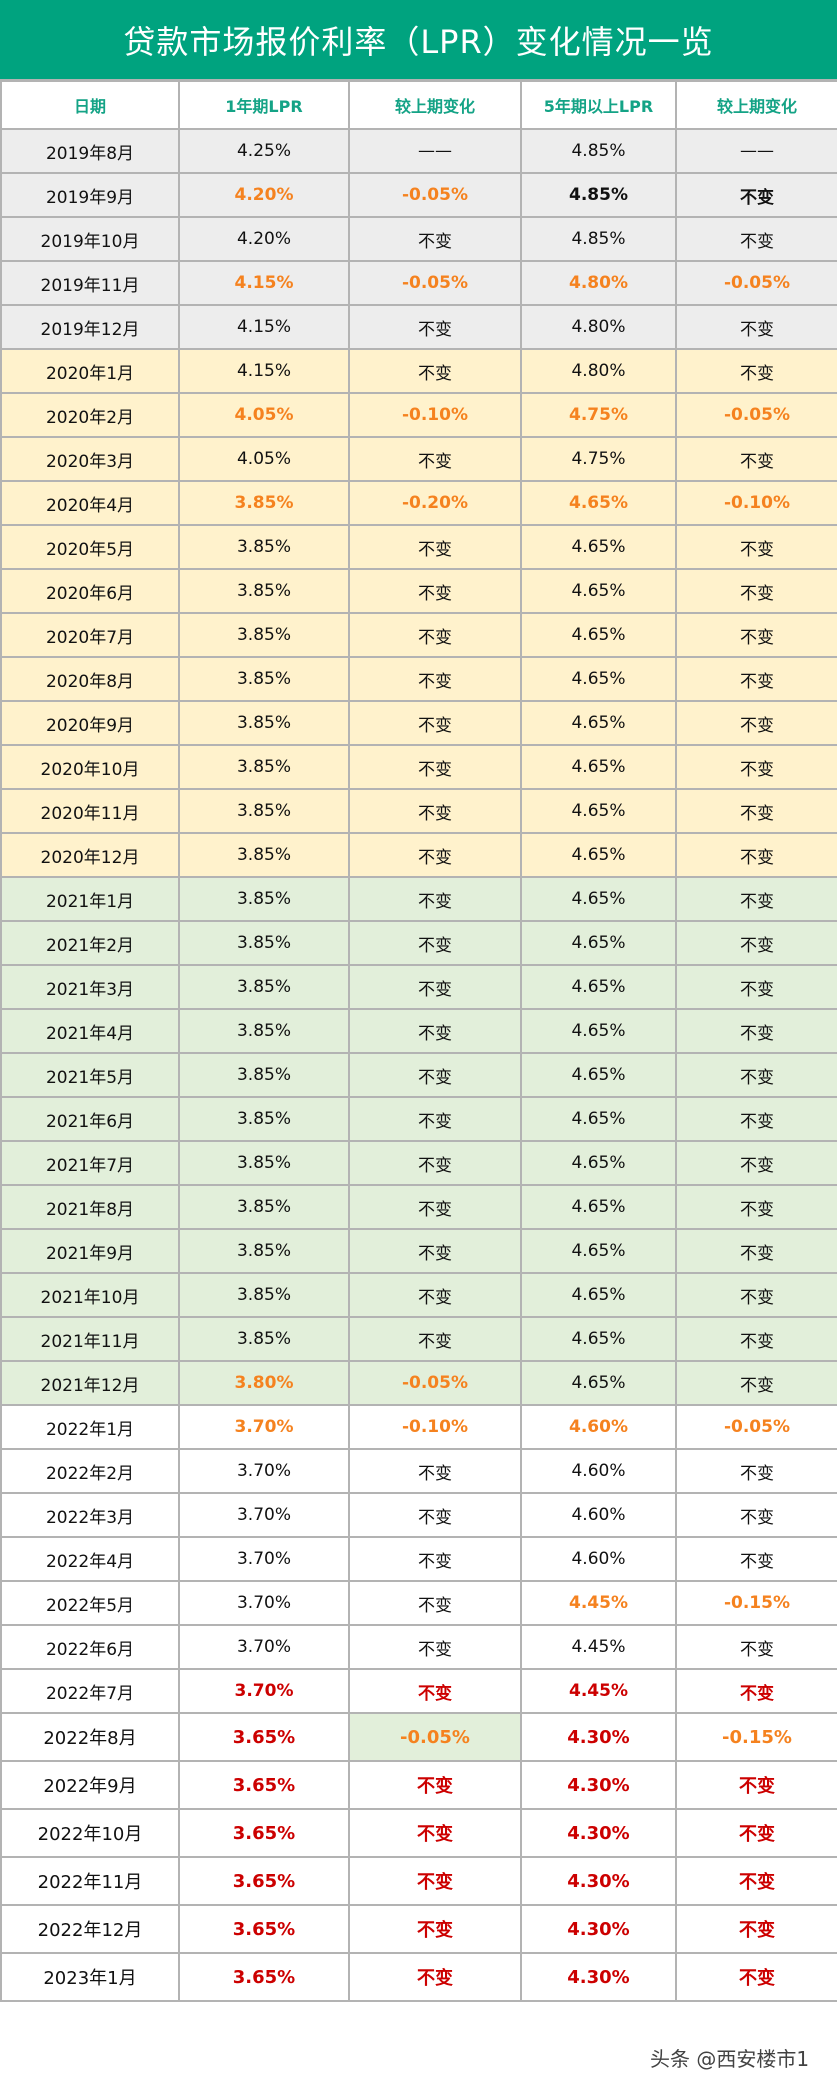 This screenshot has width=837, height=2087. Describe the element at coordinates (90, 635) in the screenshot. I see `cell-date: 2020年7月` at that location.